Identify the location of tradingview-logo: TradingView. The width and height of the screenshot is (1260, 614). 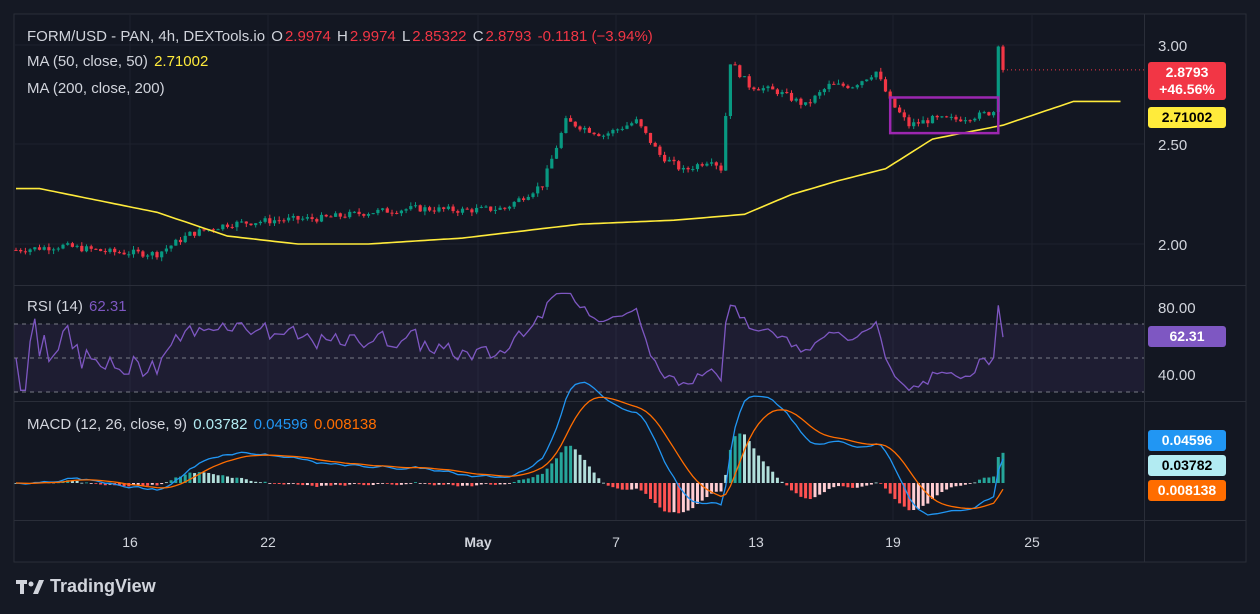
(86, 586).